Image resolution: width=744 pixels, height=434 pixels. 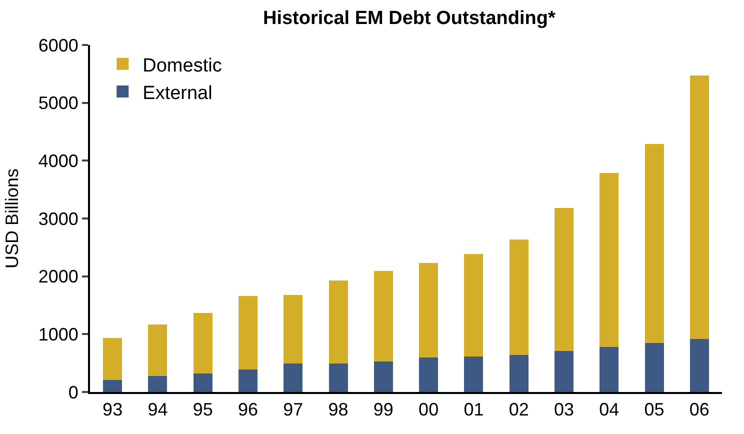 What do you see at coordinates (12, 218) in the screenshot?
I see `y-axis-title: USD Billions` at bounding box center [12, 218].